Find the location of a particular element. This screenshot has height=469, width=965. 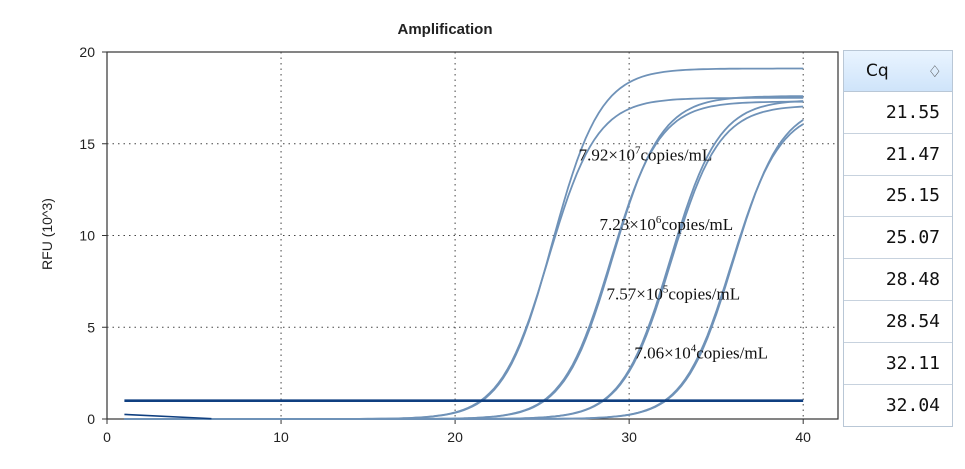

cq-value: 25.07 is located at coordinates (912, 238).